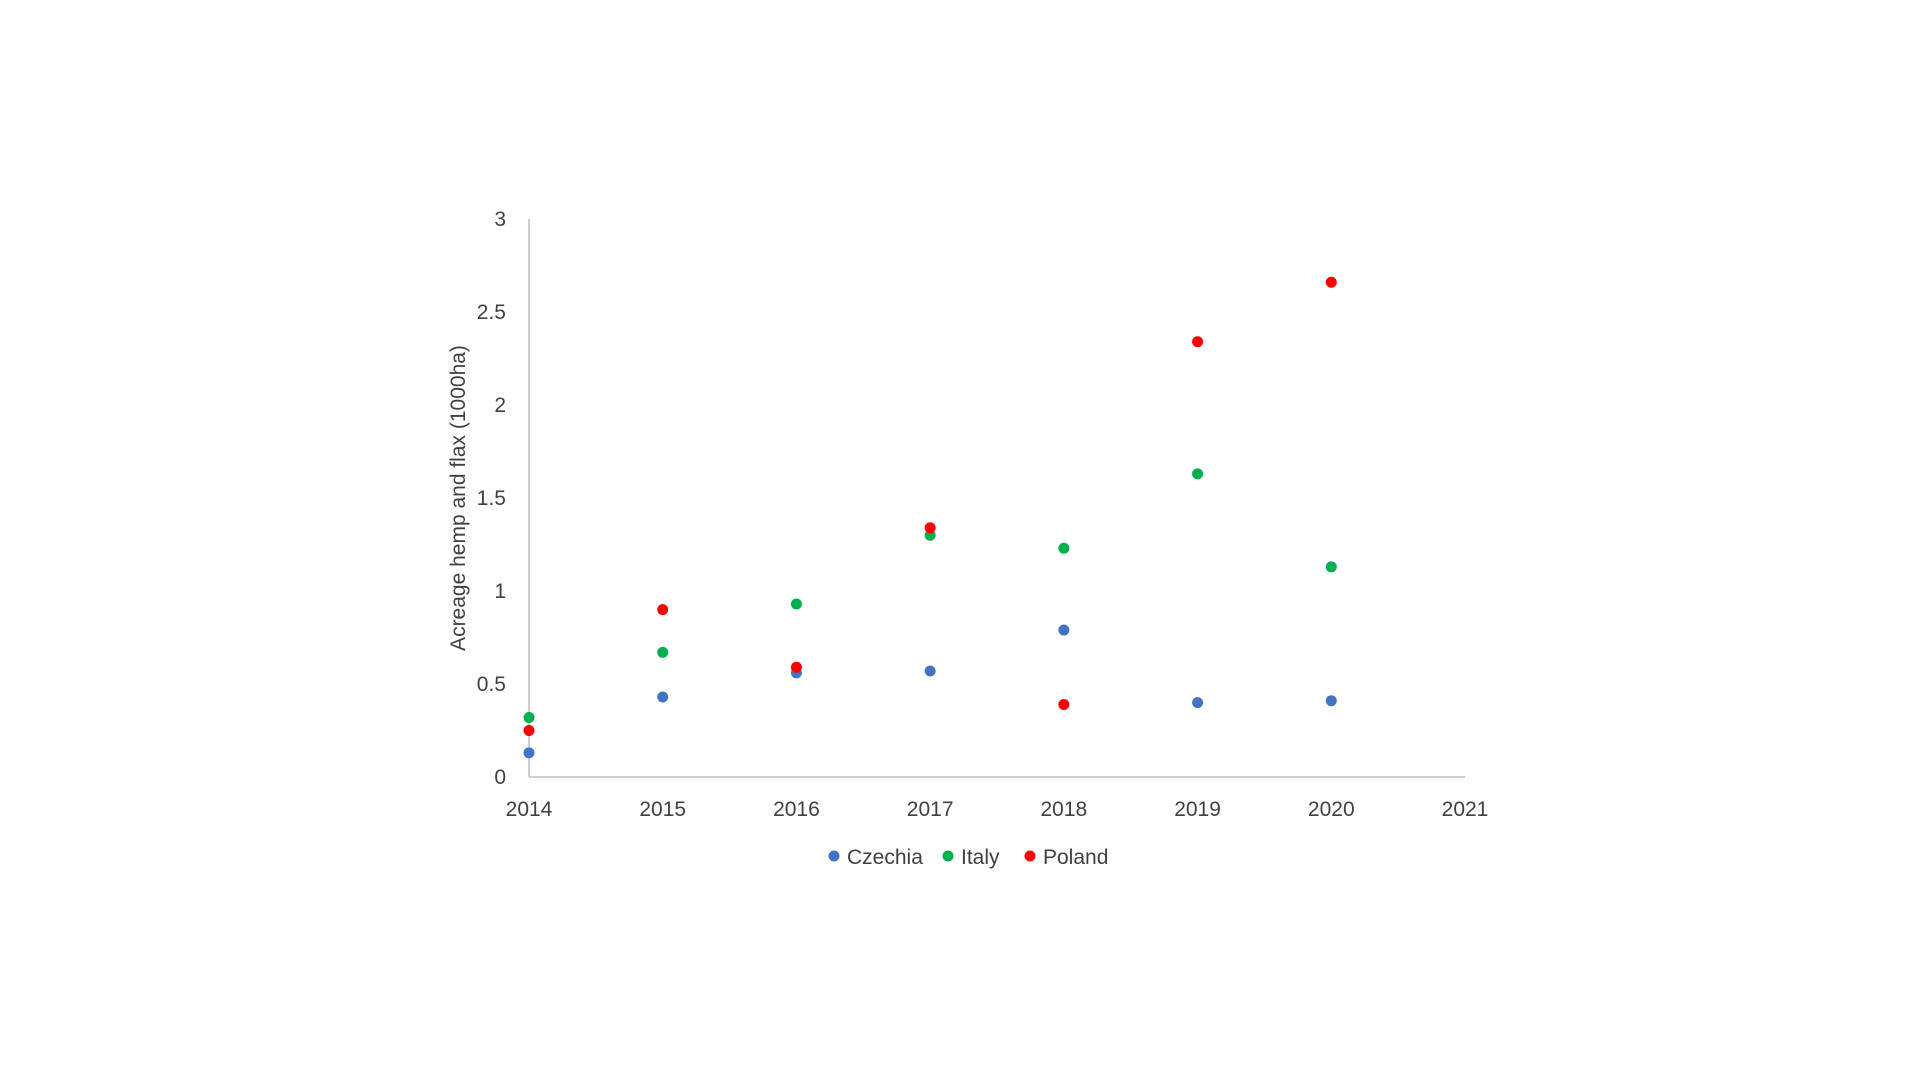  What do you see at coordinates (662, 809) in the screenshot?
I see `x-tick-label: 2015` at bounding box center [662, 809].